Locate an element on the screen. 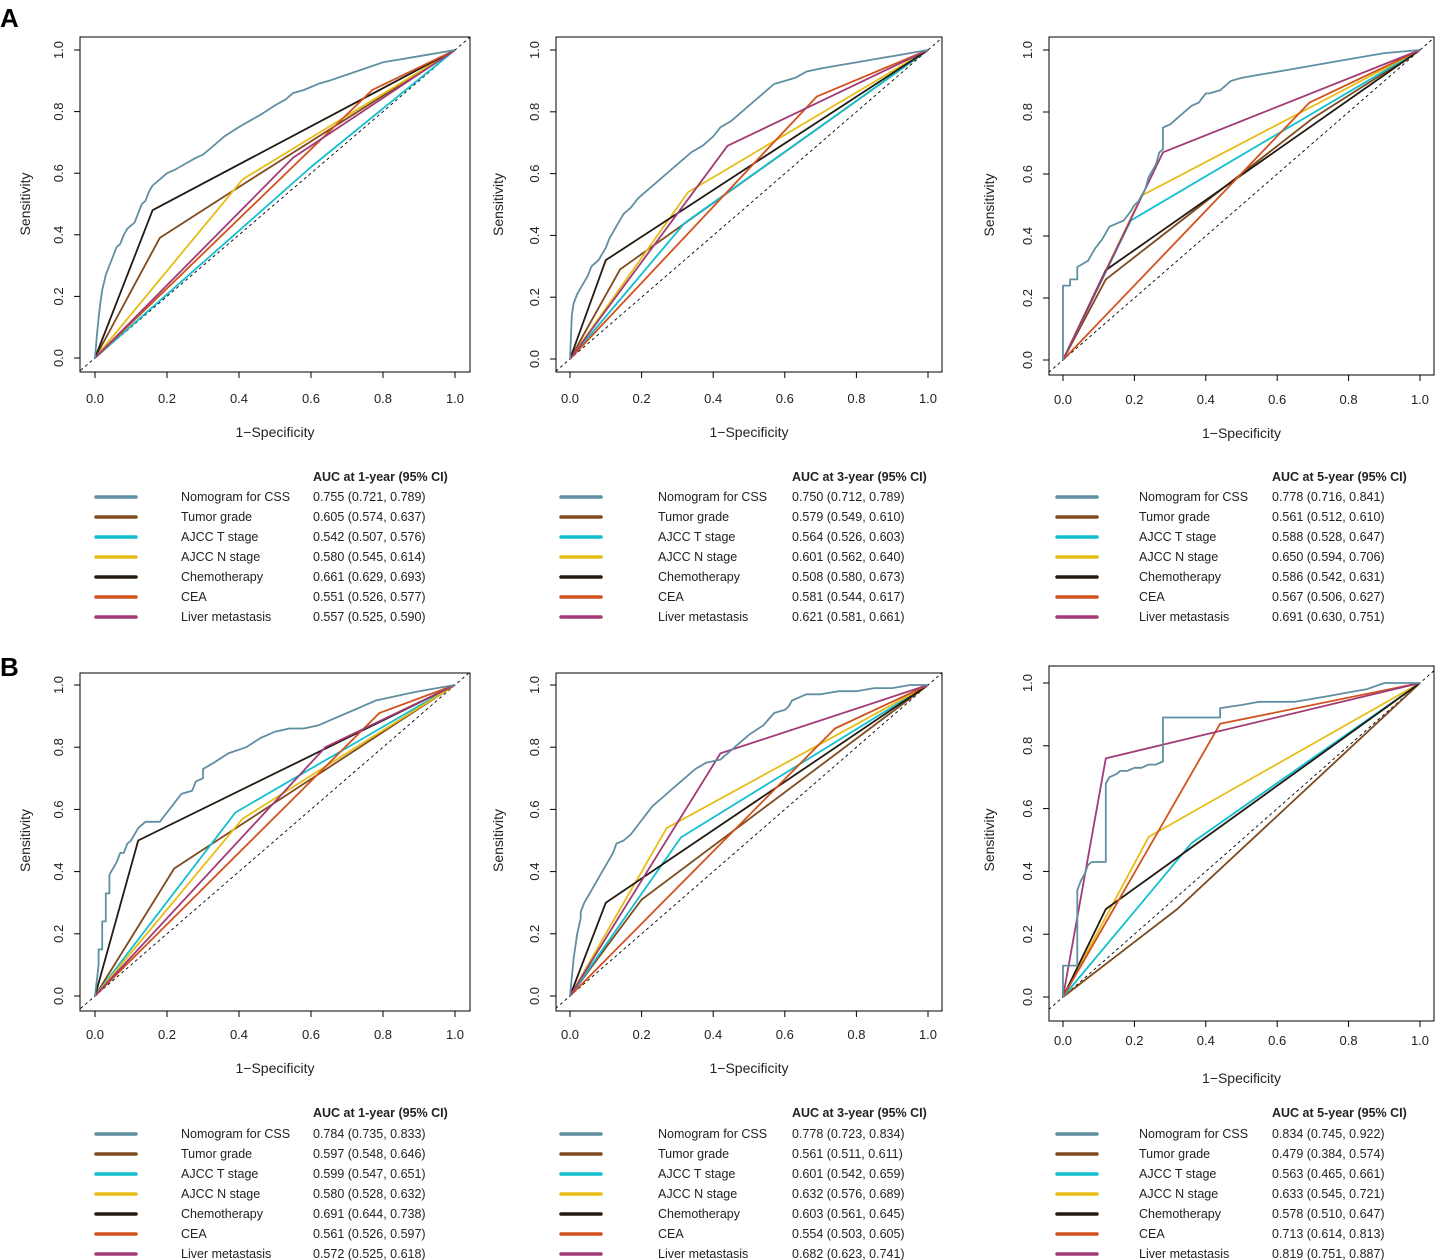  legend-entry-auc: 0.580 (0.528, 0.632) is located at coordinates (369, 1194).